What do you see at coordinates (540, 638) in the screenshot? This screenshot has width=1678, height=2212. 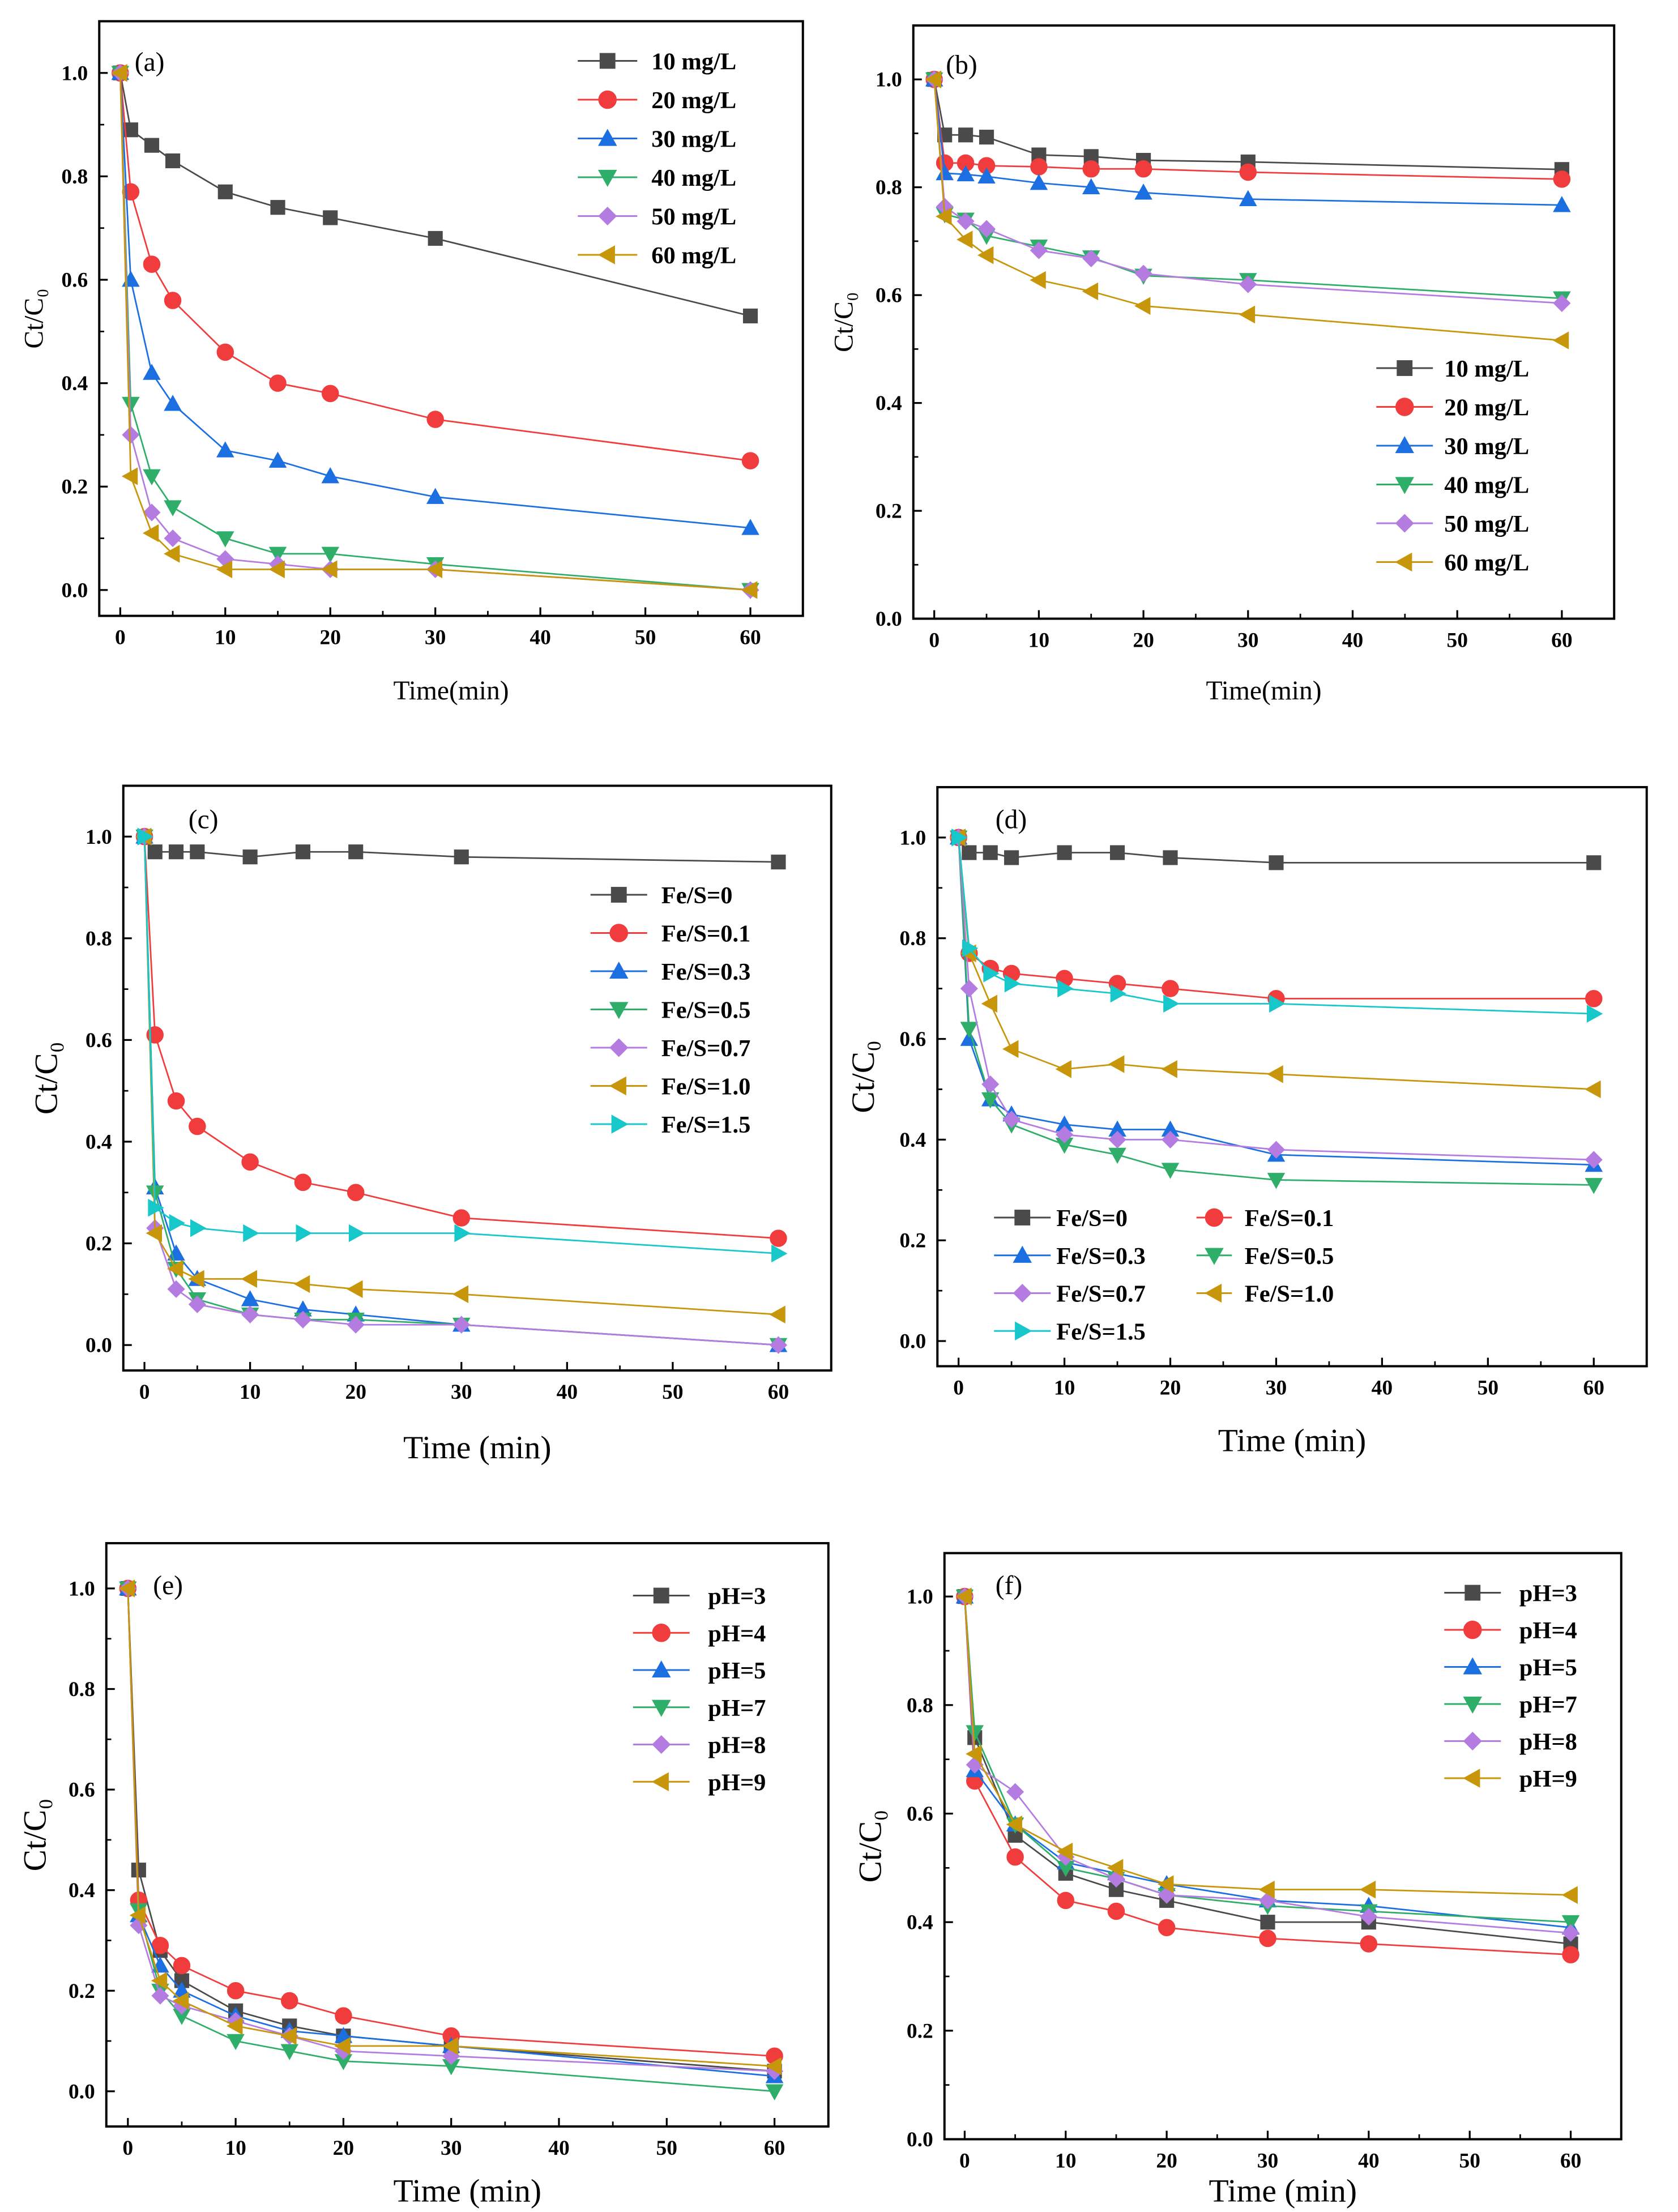 I see `x-tick-label: 40` at bounding box center [540, 638].